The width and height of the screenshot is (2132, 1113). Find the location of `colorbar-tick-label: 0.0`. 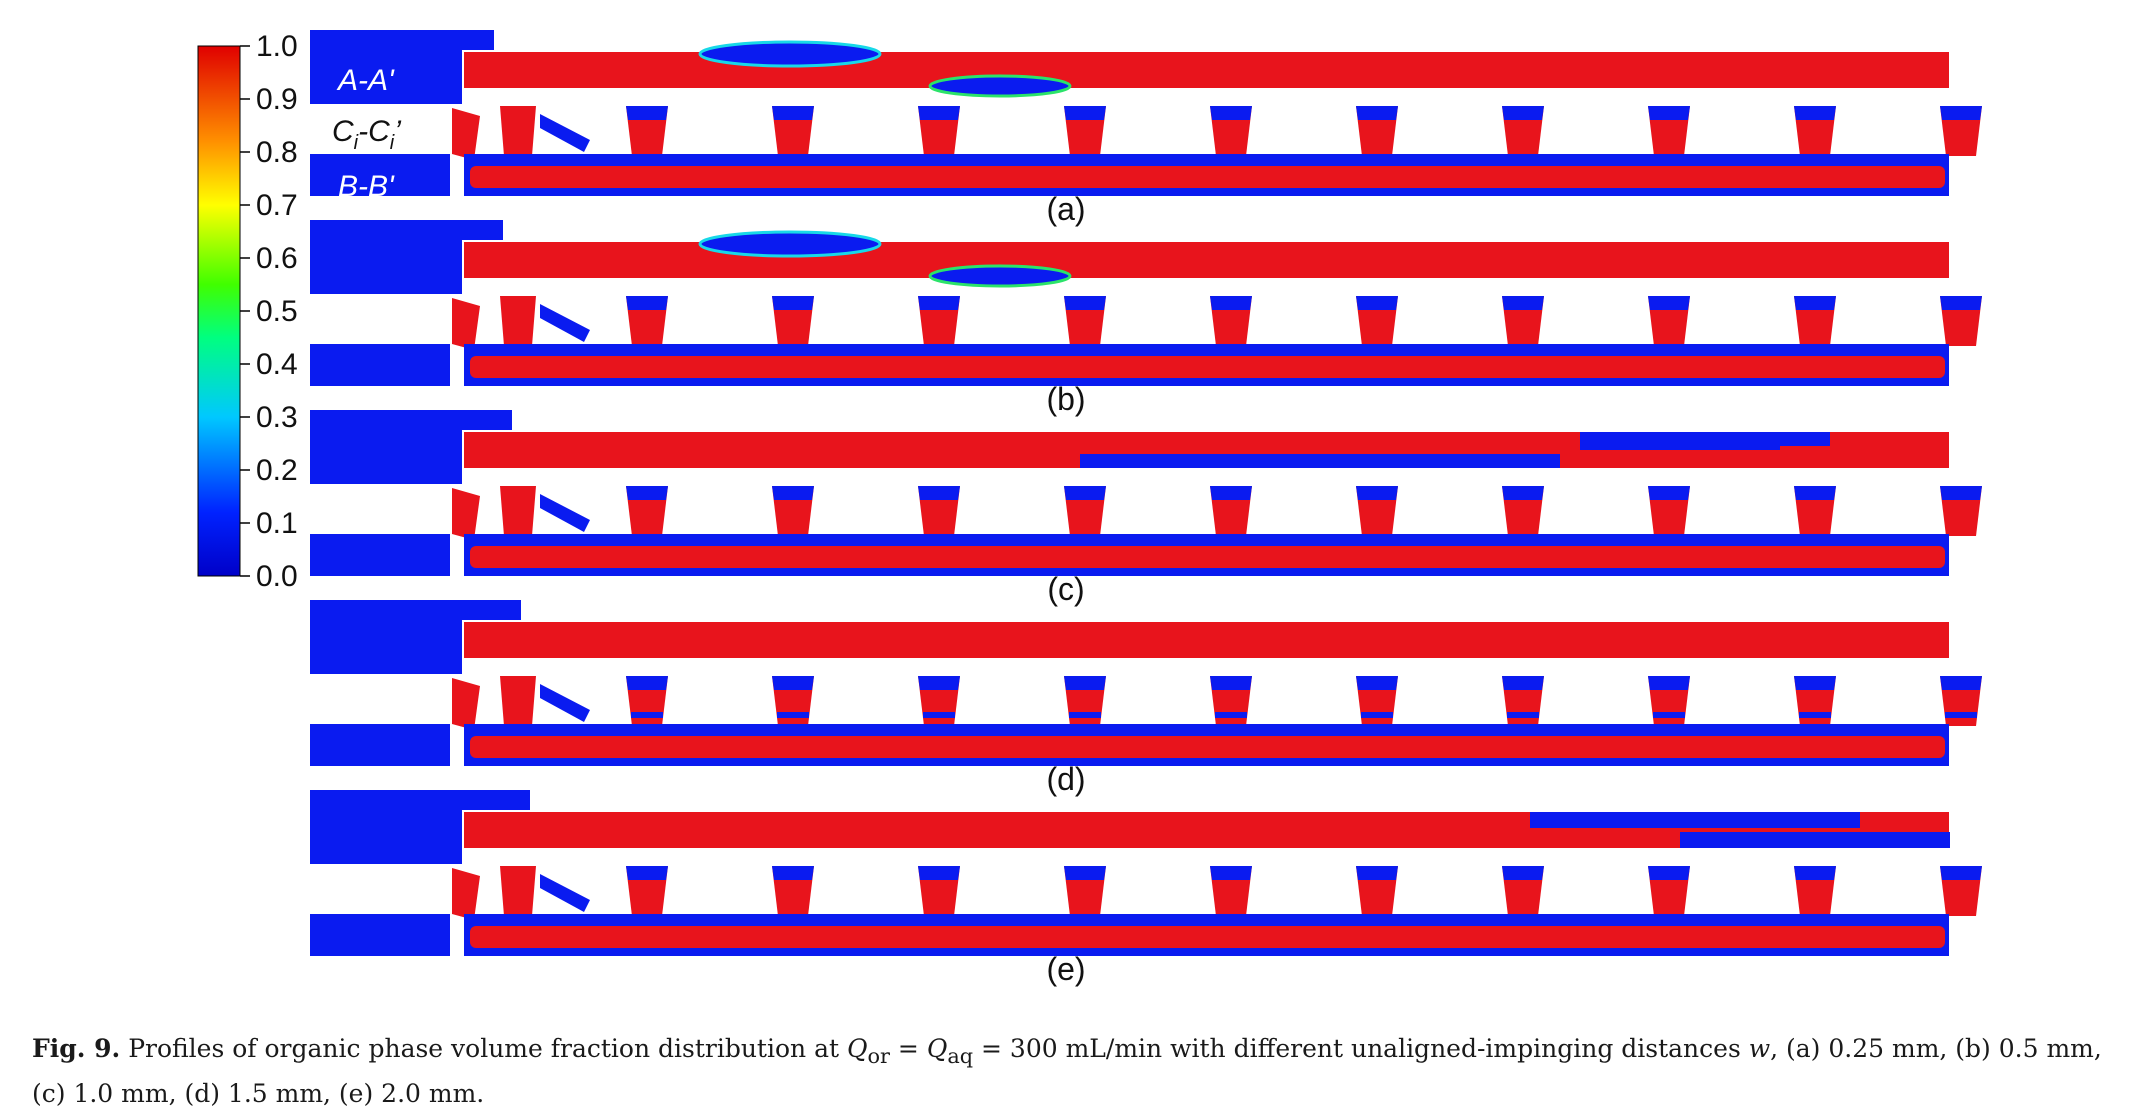

colorbar-tick-label: 0.0 is located at coordinates (277, 576).